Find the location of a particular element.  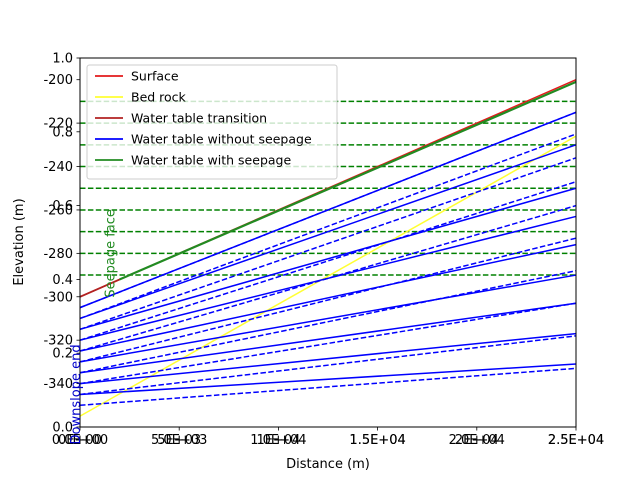

annotations: Downslope end Seepage face is located at coordinates (94, 326).